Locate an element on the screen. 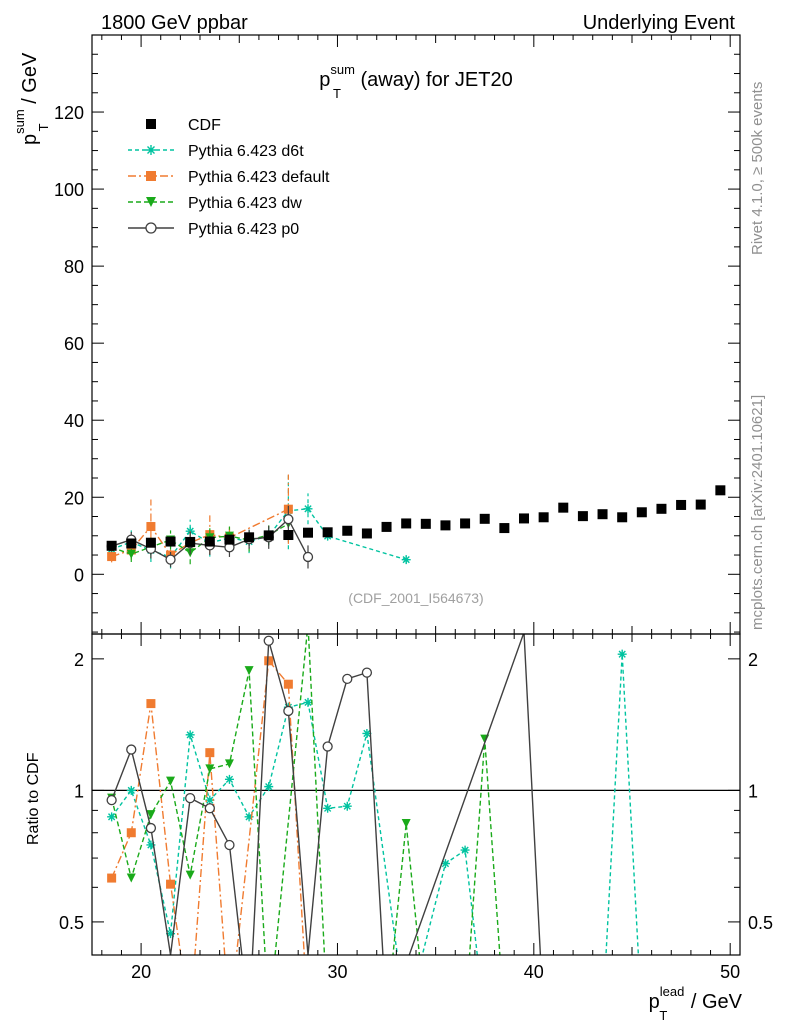  y-tick-label: 20 is located at coordinates (74, 498).